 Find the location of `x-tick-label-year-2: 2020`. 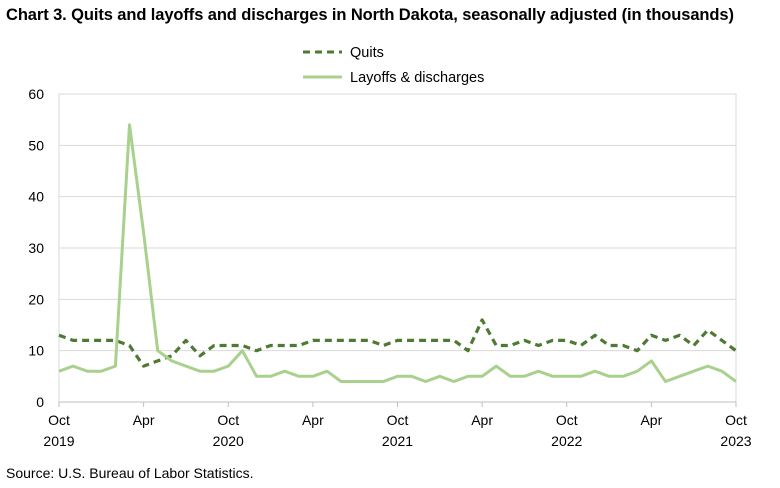

x-tick-label-year-2: 2020 is located at coordinates (228, 441).